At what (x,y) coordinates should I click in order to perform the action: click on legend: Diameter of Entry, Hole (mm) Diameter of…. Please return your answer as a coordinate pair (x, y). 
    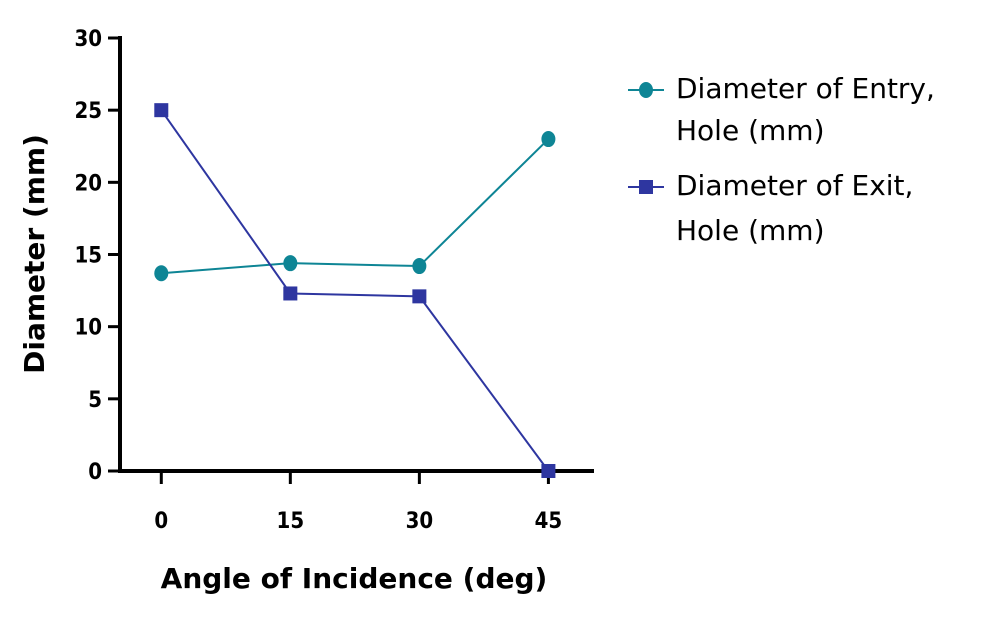
    Looking at the image, I should click on (781, 159).